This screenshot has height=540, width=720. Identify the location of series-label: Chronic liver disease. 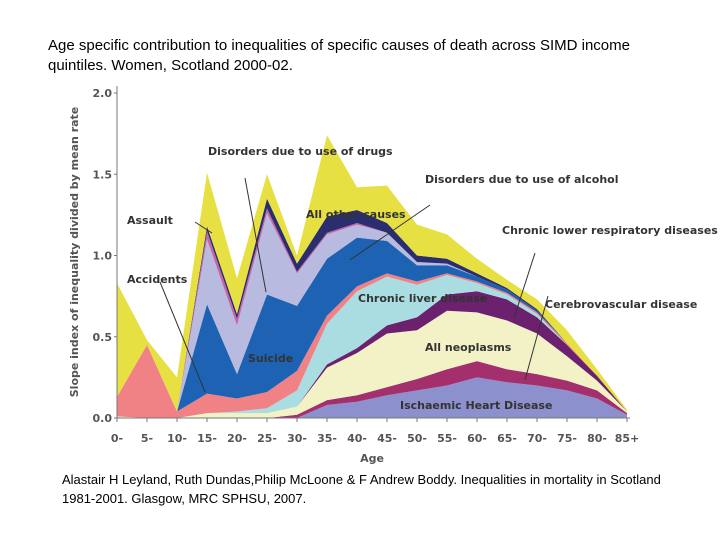
(422, 298).